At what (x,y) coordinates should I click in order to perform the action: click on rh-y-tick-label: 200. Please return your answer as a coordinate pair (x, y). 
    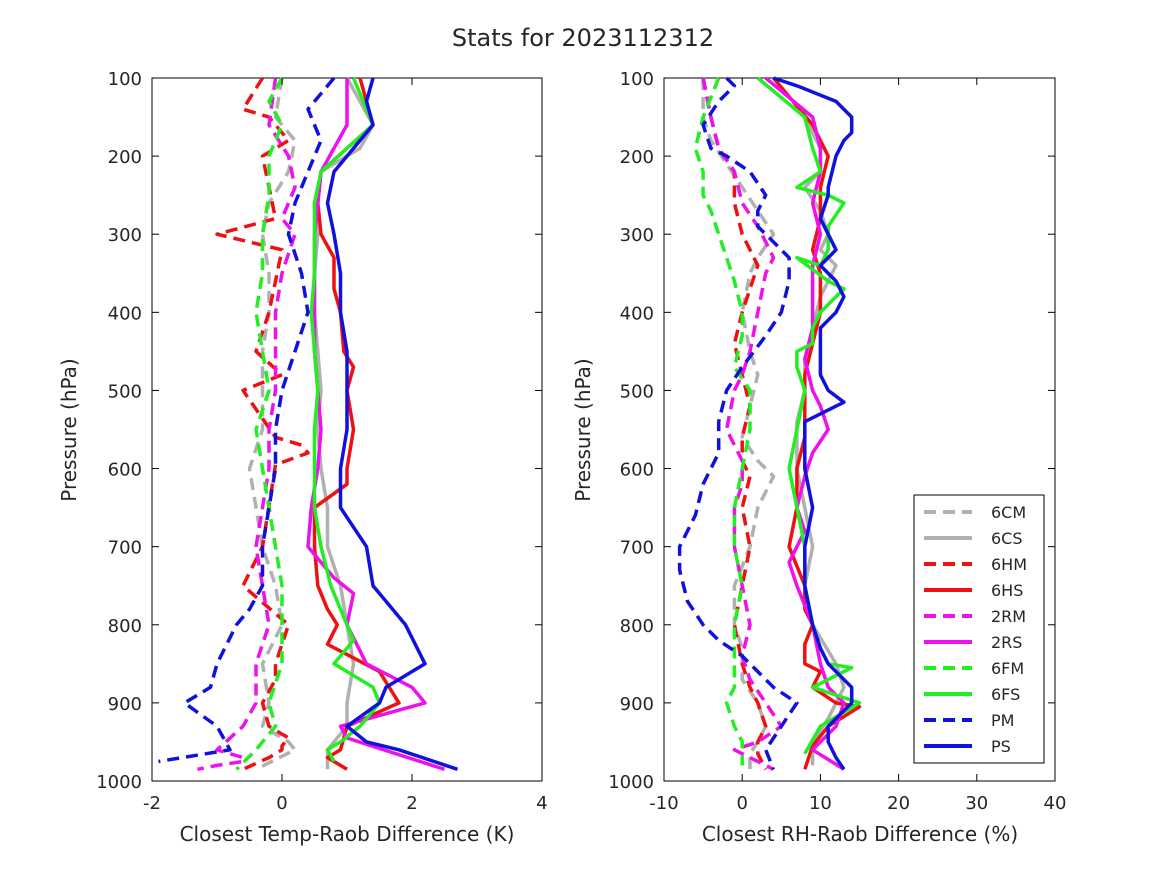
    Looking at the image, I should click on (637, 157).